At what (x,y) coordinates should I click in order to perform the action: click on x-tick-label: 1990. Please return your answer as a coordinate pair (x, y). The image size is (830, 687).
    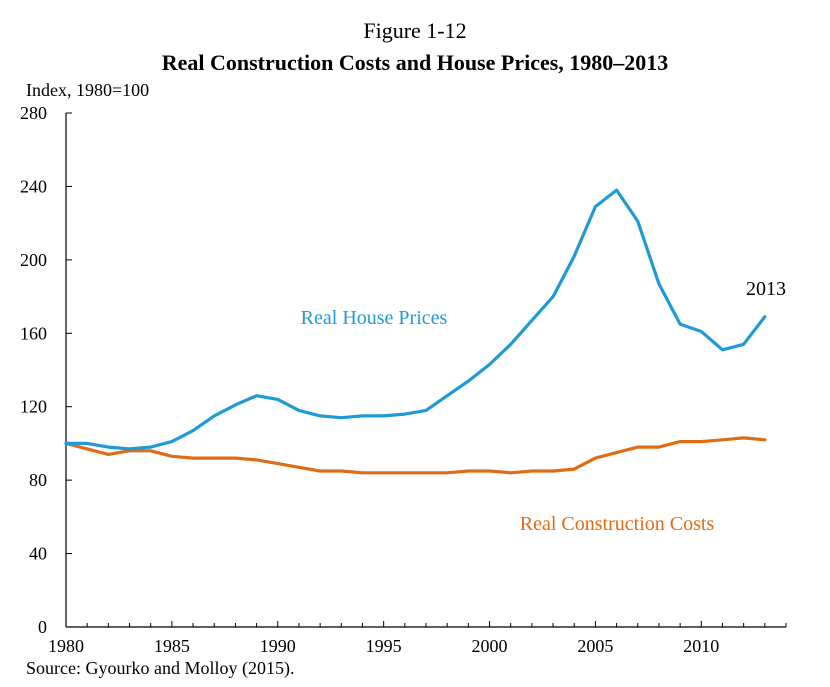
    Looking at the image, I should click on (278, 646).